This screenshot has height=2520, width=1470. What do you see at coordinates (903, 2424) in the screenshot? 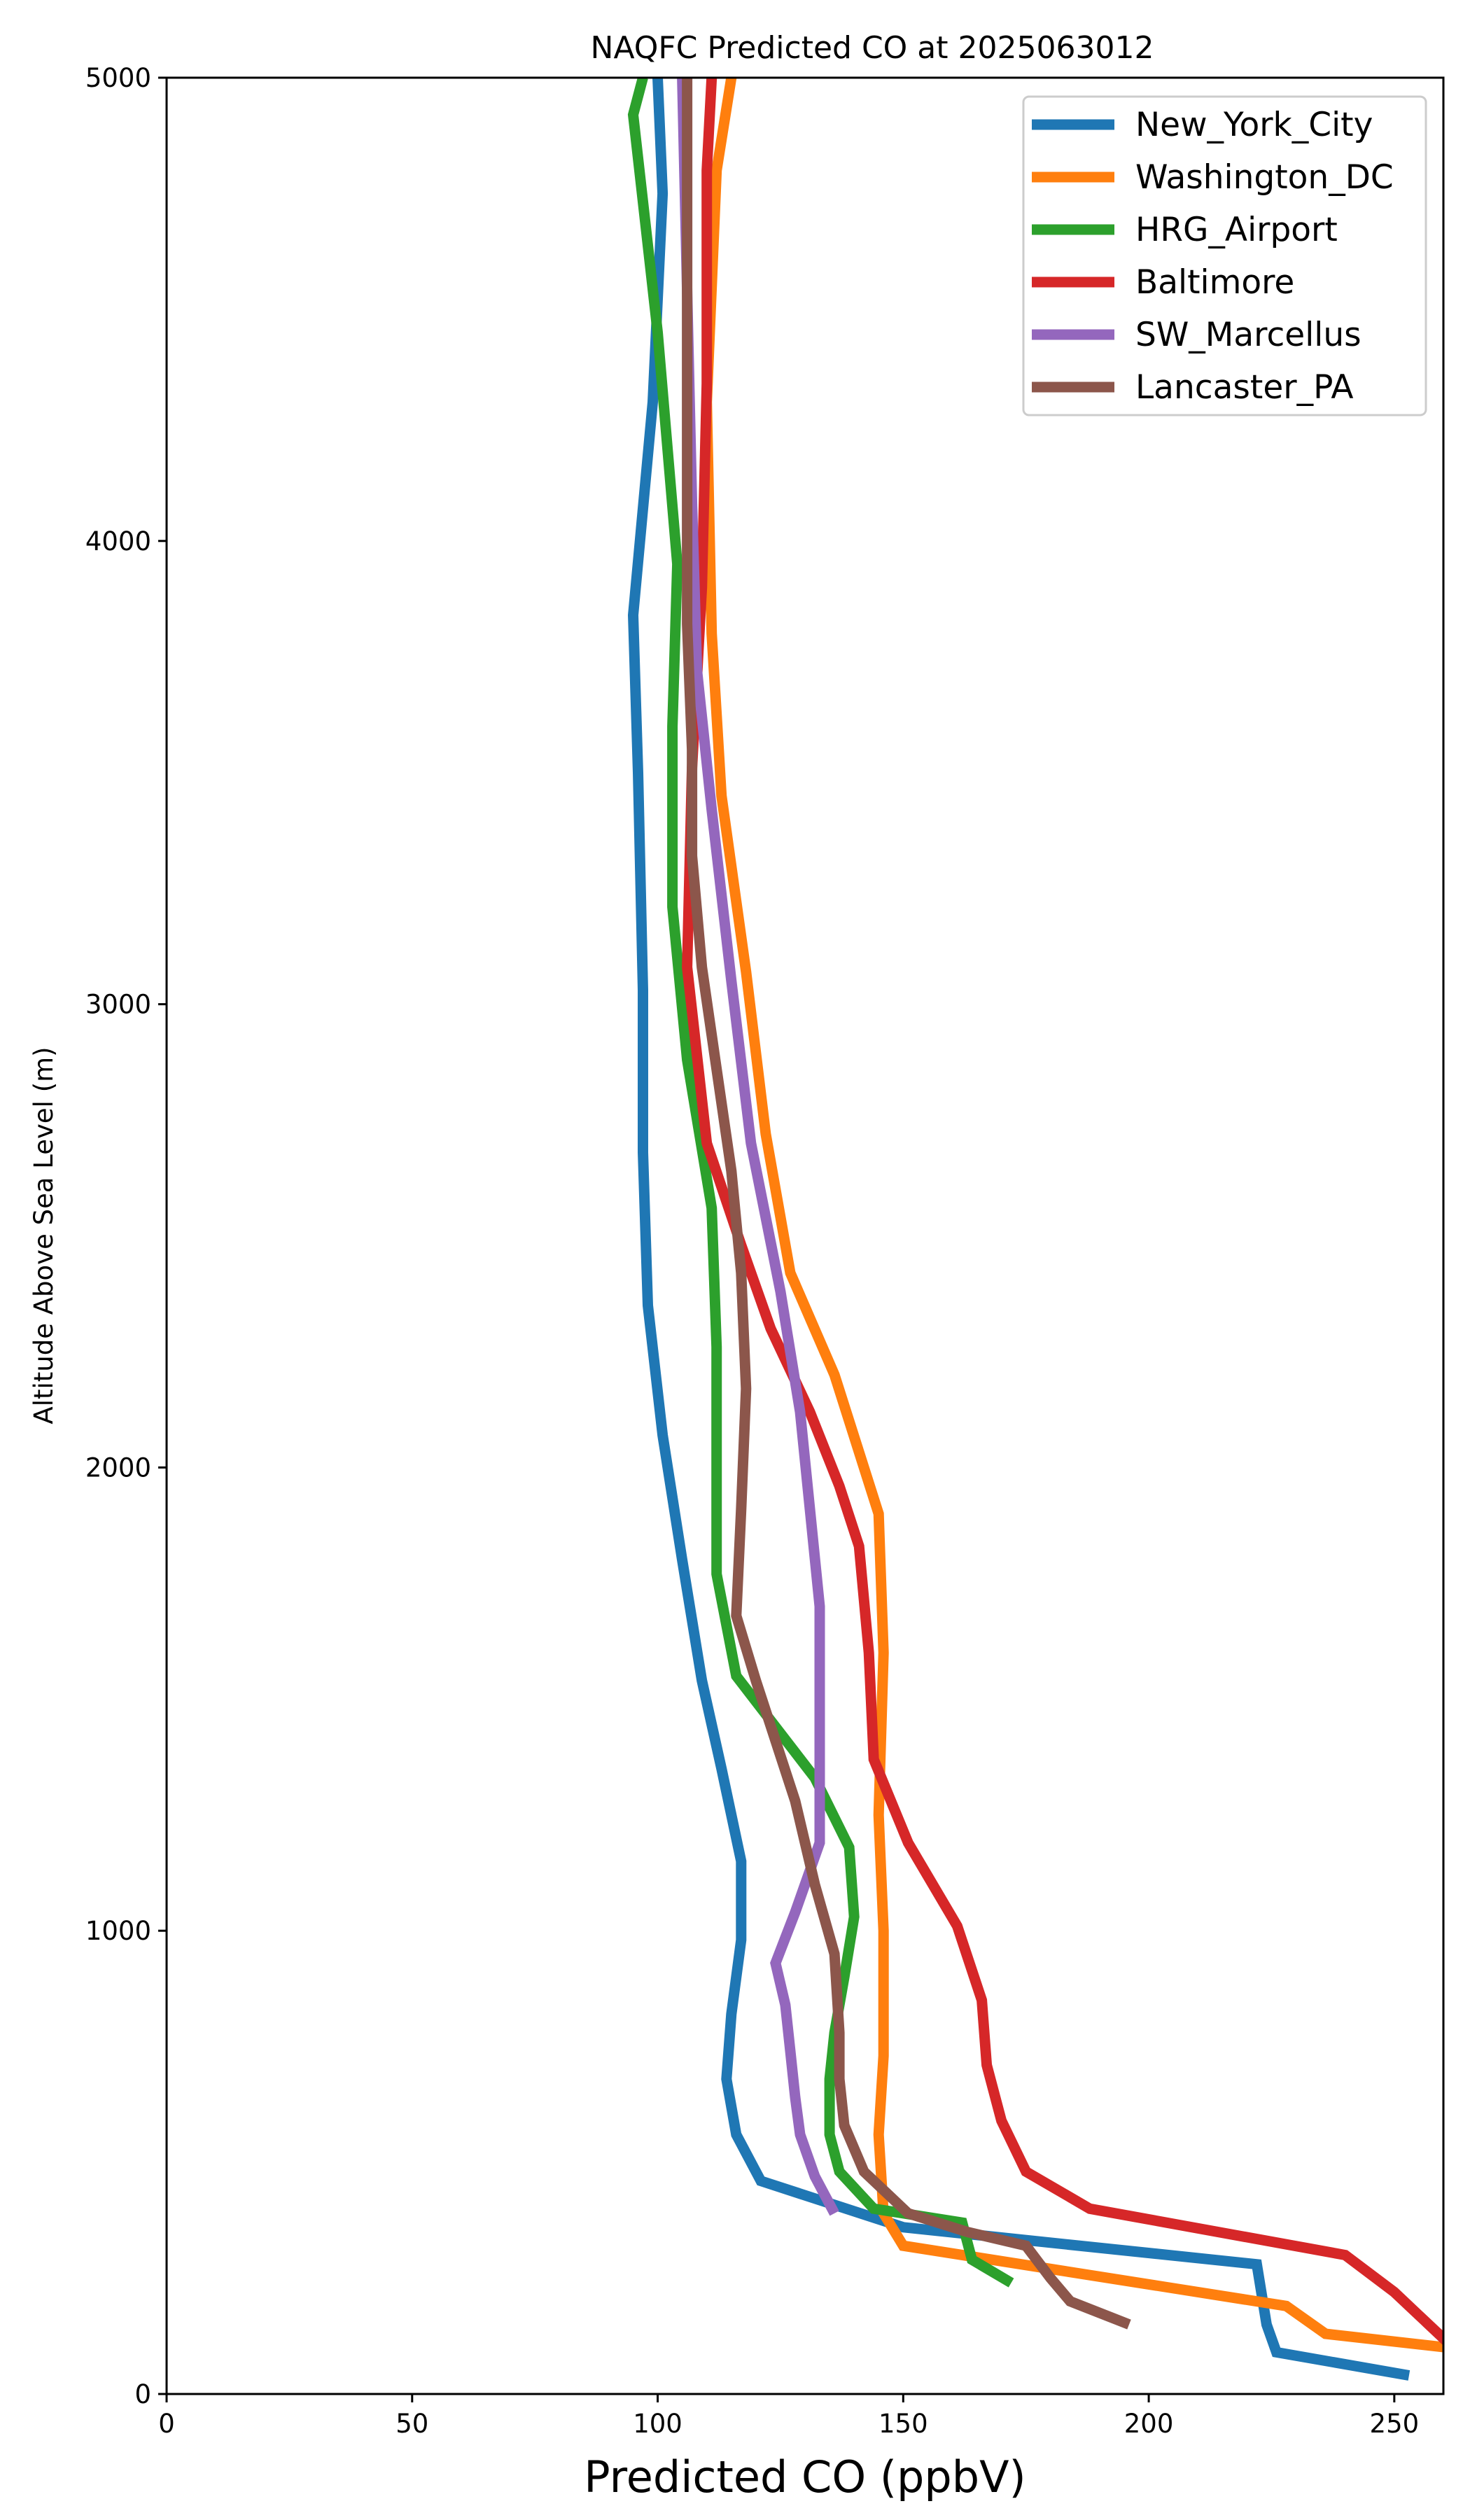
I see `x-tick-label-3: 150` at bounding box center [903, 2424].